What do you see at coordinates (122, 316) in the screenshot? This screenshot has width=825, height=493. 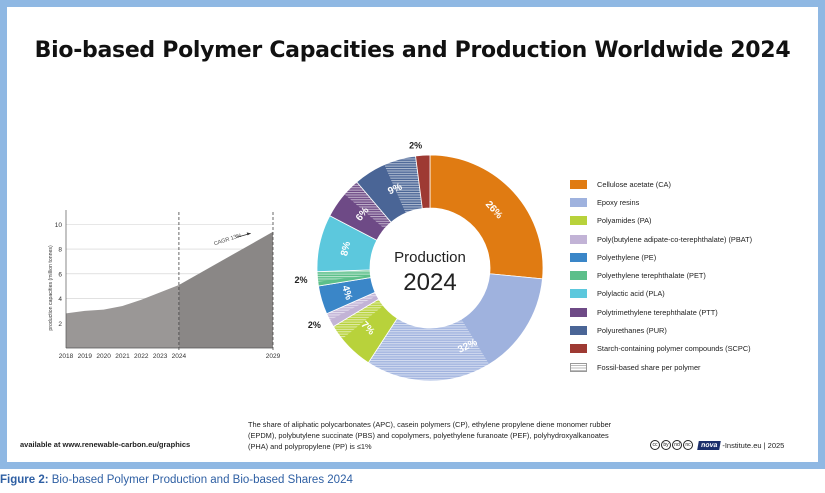 I see `area-series-historic` at bounding box center [122, 316].